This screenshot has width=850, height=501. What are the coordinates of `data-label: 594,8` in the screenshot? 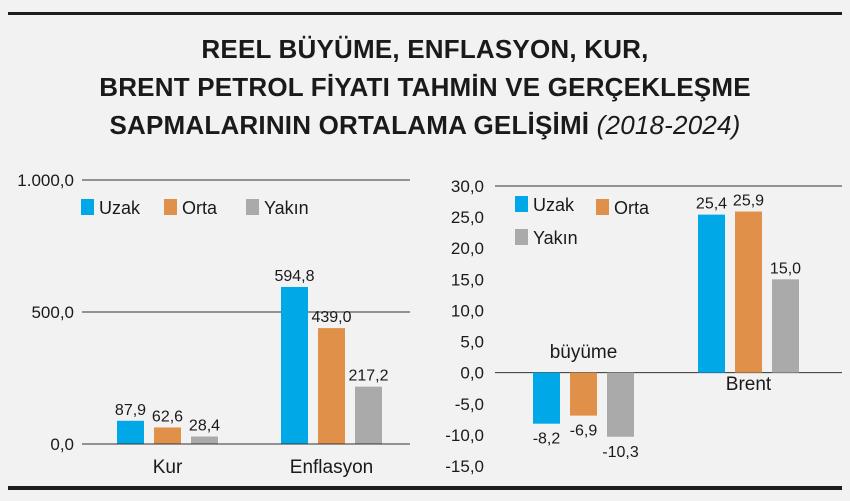 It's located at (294, 276).